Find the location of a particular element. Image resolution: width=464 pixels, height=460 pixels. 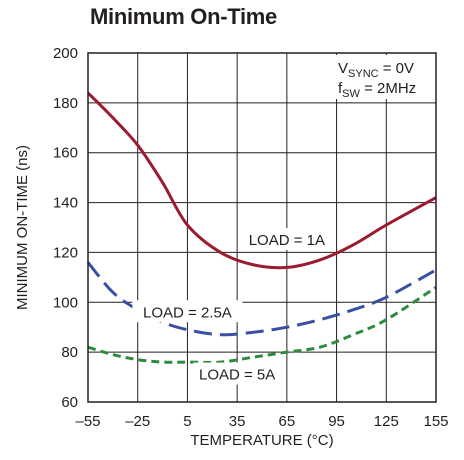

series-labels: LOAD = 1A LOAD = 2.5A LOAD = 5A is located at coordinates (233, 306).